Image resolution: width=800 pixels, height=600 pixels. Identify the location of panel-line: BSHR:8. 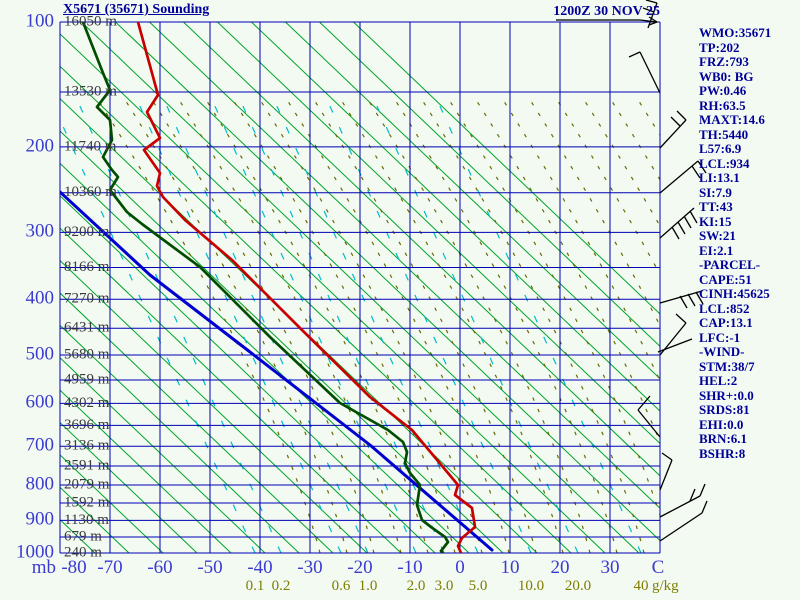
(722, 453).